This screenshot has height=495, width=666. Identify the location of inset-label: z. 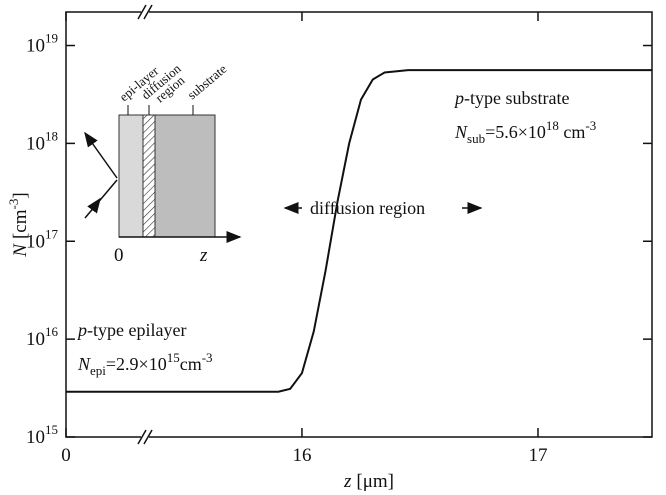
(203, 255).